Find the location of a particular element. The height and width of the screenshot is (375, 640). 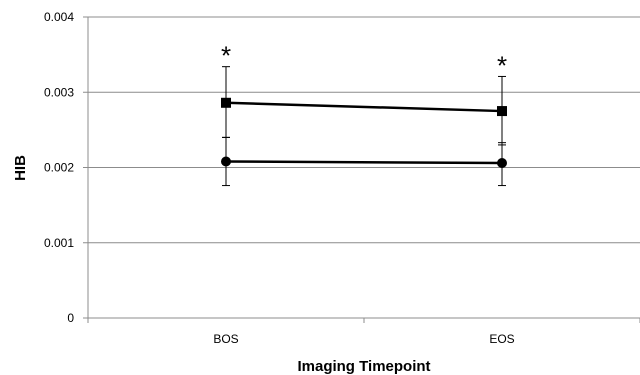

x-tick-labels: BOS EOS is located at coordinates (363, 339).